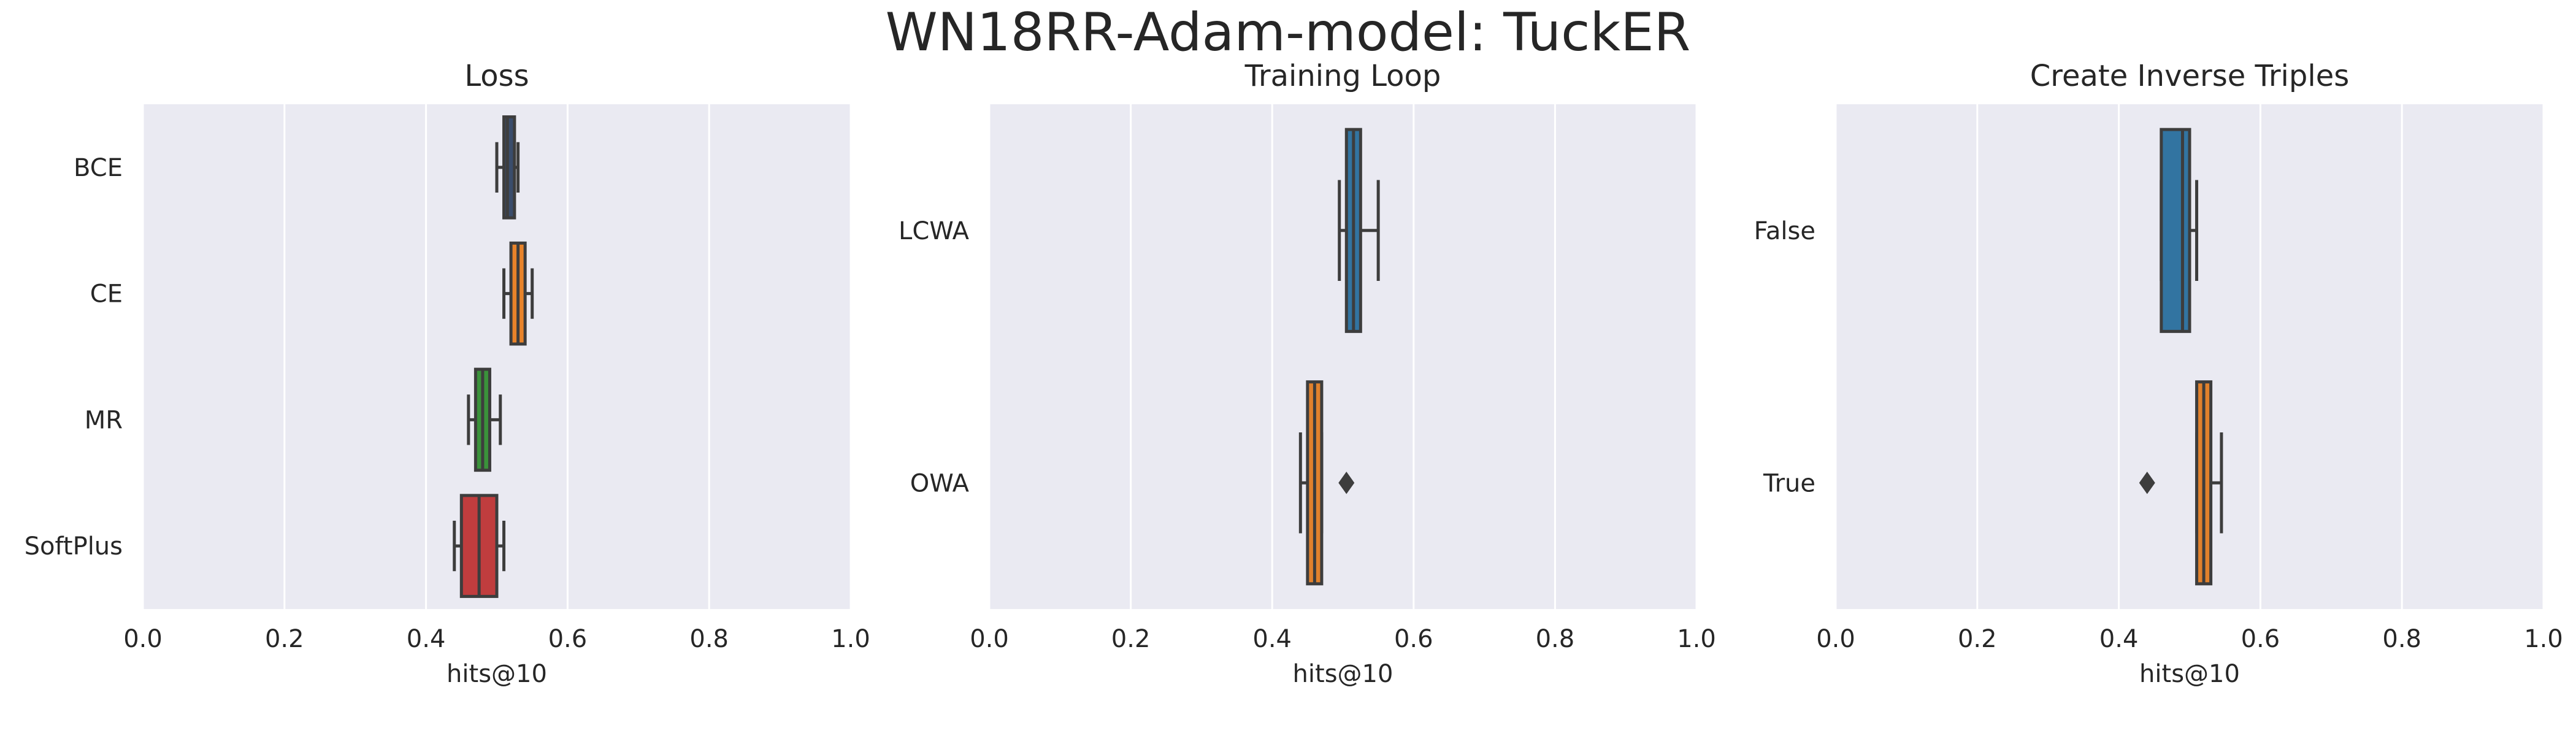 Image resolution: width=2576 pixels, height=736 pixels. Describe the element at coordinates (297, 167) in the screenshot. I see `box-bce: BCE` at that location.